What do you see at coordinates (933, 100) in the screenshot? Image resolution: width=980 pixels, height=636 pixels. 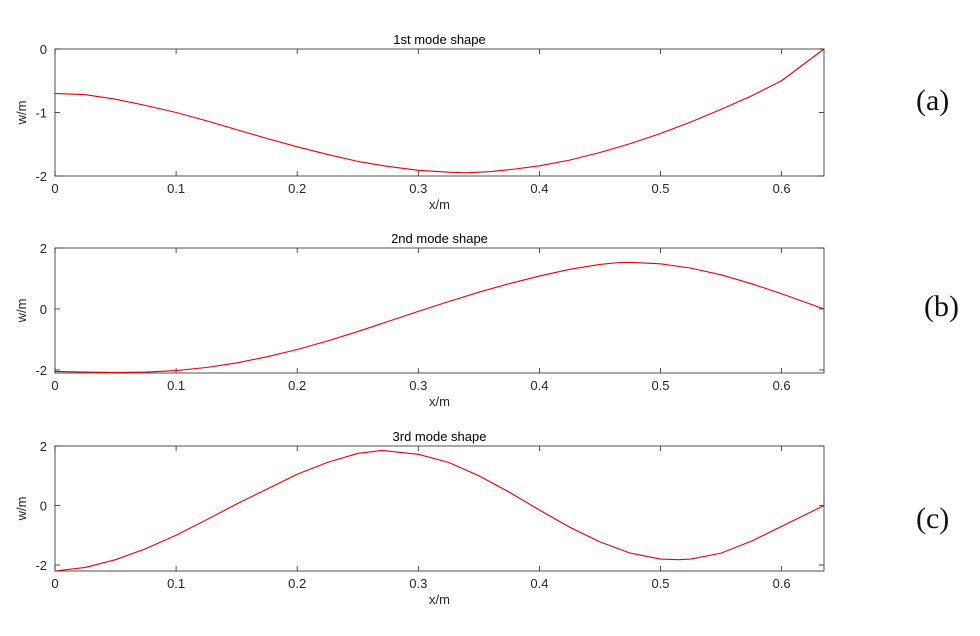 I see `panel-label-a: (a)` at bounding box center [933, 100].